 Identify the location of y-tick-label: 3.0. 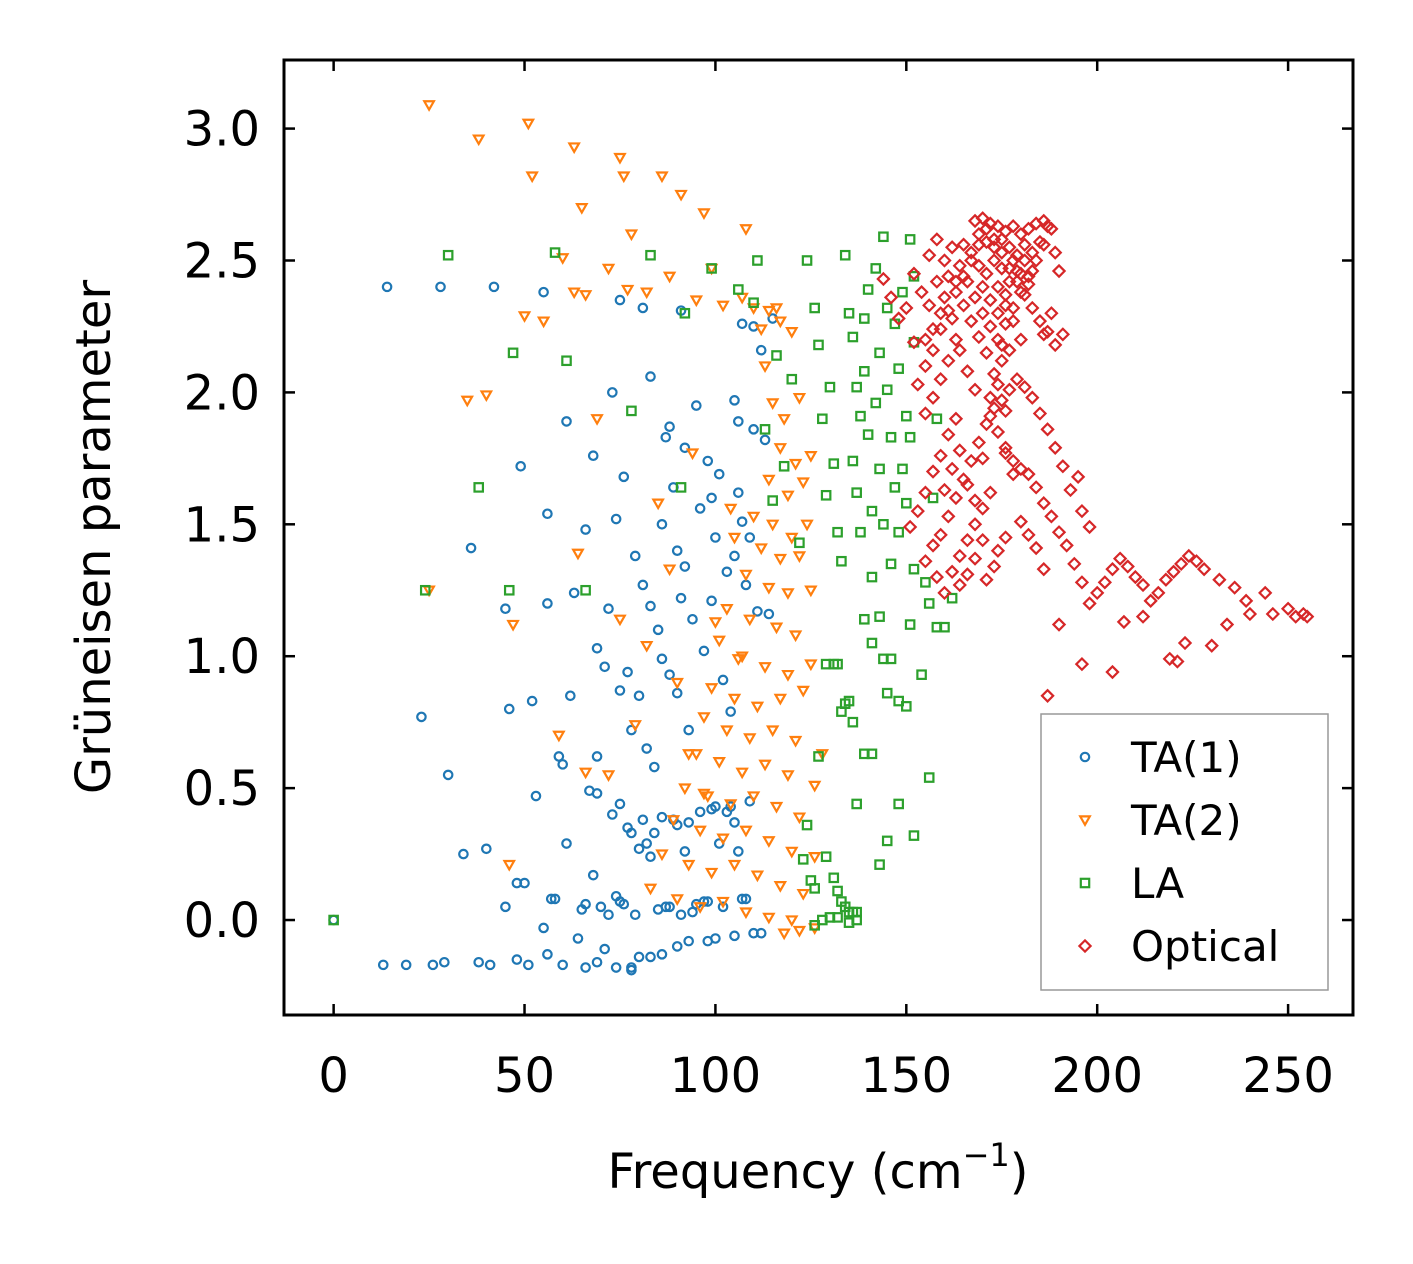
(222, 130).